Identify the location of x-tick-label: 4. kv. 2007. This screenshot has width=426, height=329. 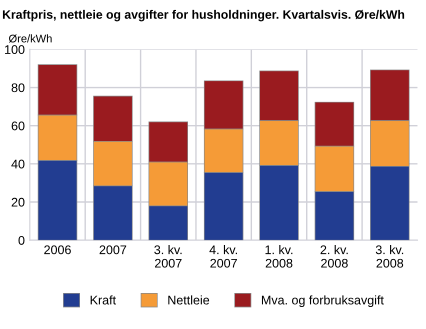
(223, 256).